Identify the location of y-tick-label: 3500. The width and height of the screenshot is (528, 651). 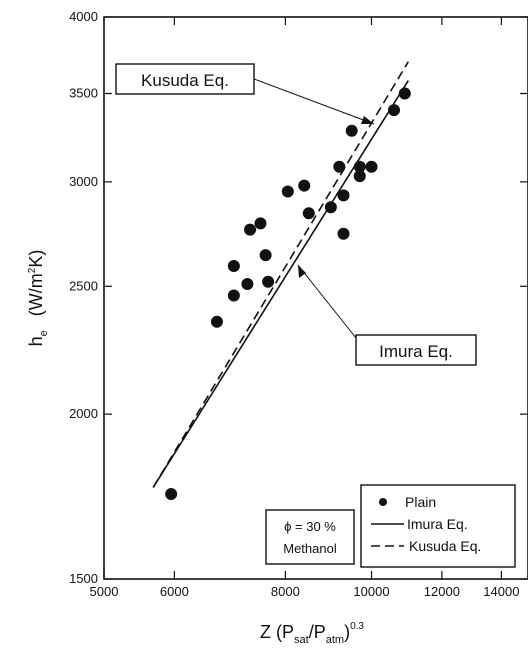
(83, 93).